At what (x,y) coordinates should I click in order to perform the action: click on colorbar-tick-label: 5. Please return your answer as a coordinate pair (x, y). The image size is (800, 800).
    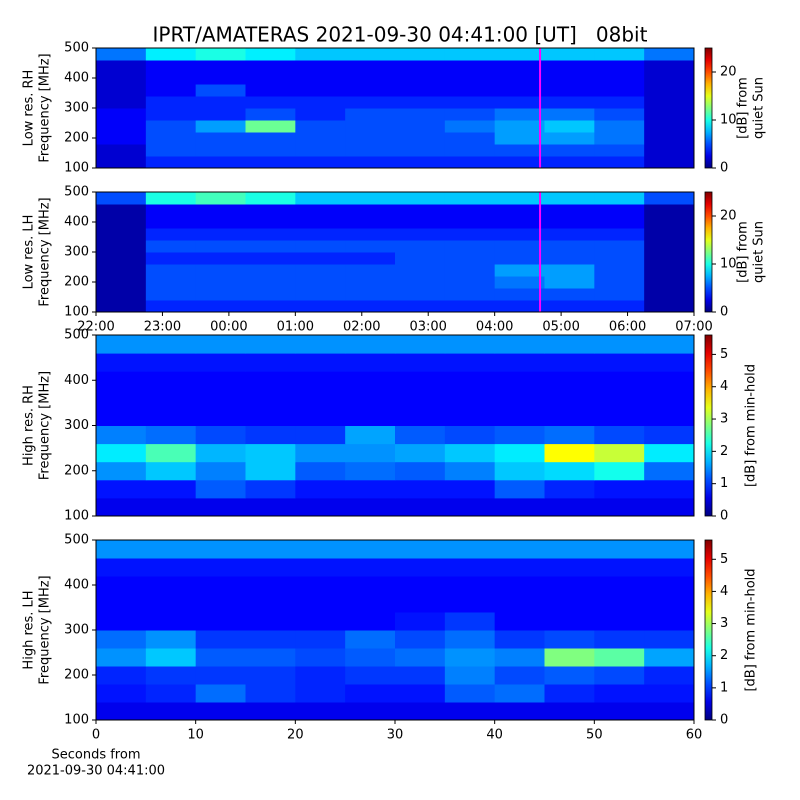
    Looking at the image, I should click on (724, 354).